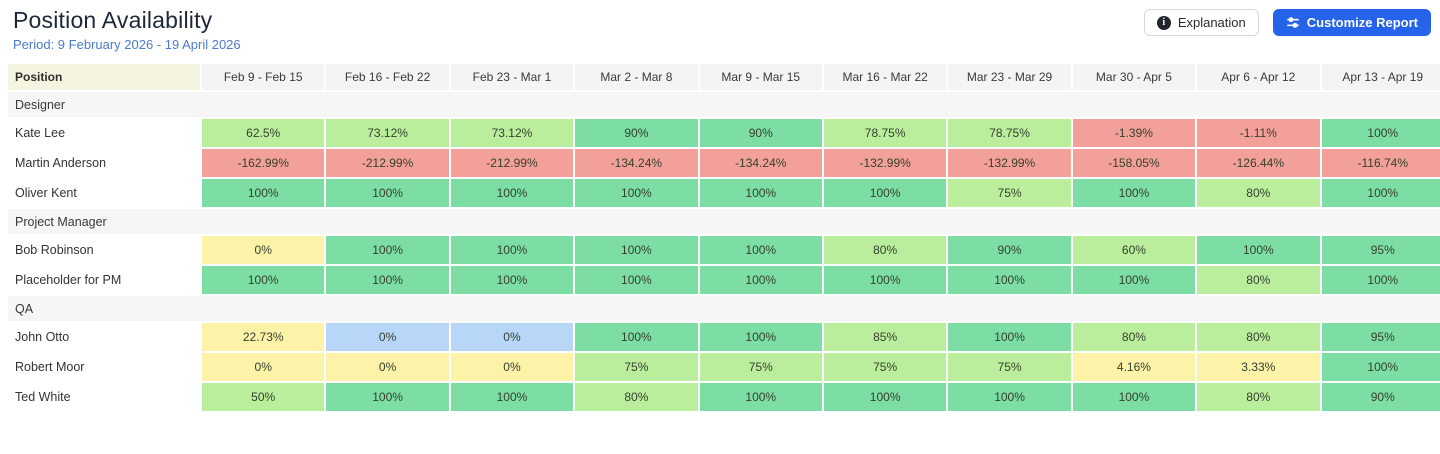 This screenshot has height=454, width=1440. I want to click on explanation-button-label: Explanation, so click(1211, 22).